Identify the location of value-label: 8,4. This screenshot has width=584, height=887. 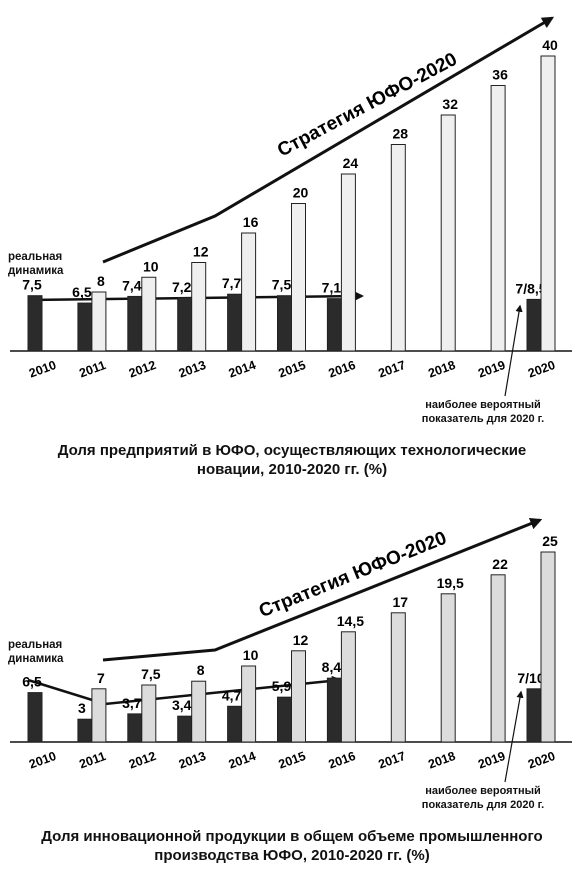
(332, 667).